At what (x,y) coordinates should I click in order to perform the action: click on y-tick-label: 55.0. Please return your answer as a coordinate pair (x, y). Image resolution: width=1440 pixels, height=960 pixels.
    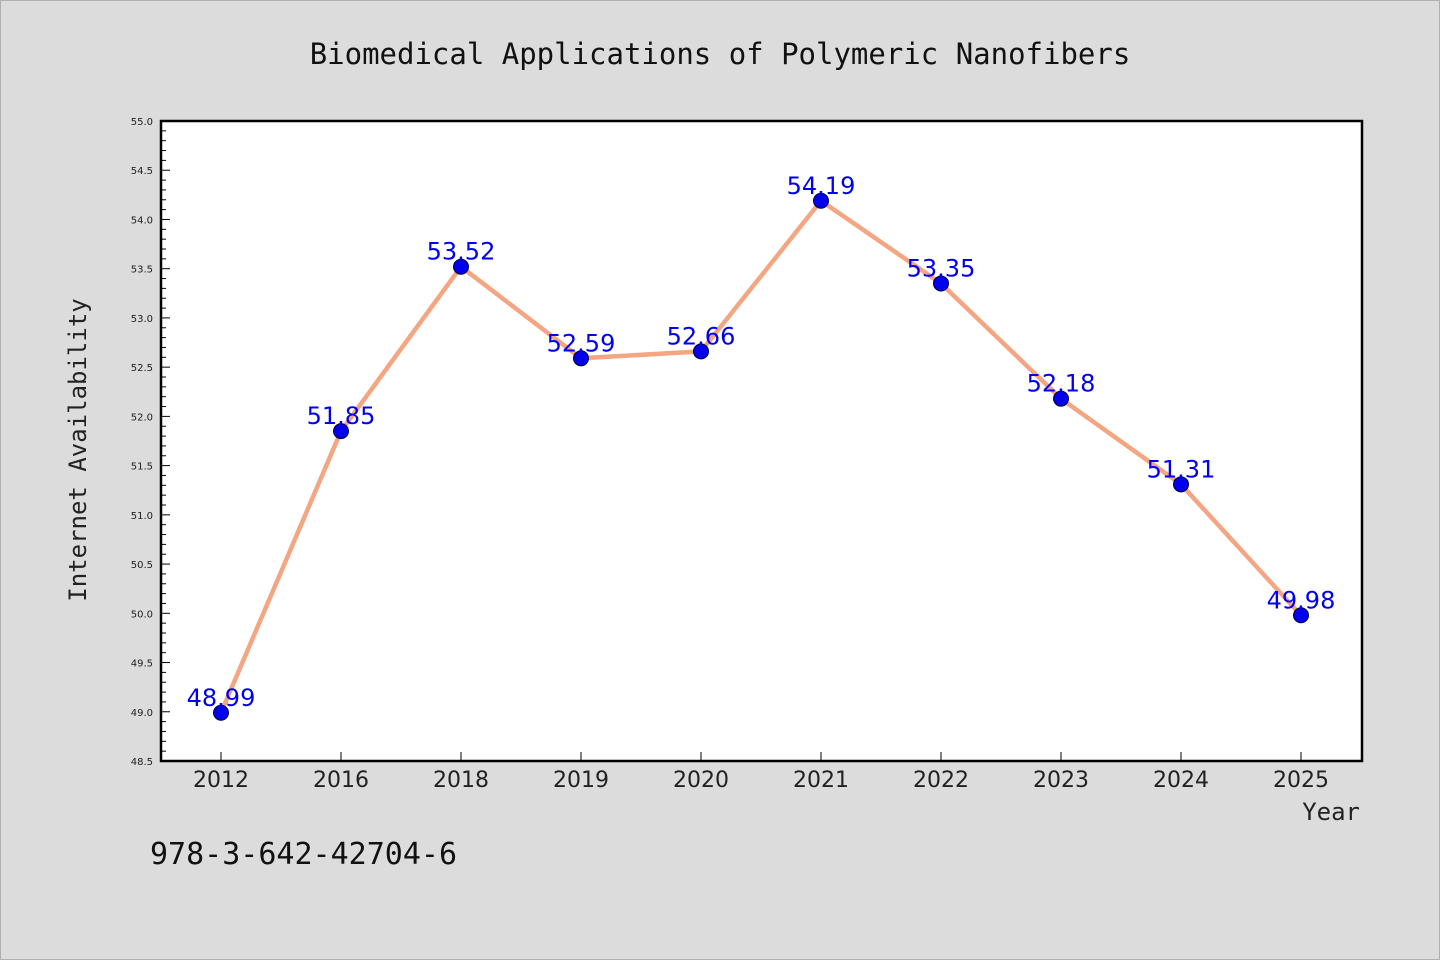
    Looking at the image, I should click on (142, 122).